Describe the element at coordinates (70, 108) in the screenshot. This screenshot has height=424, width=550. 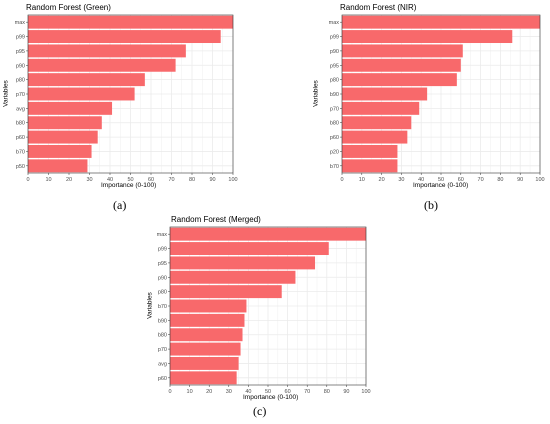
I see `bar-avg` at that location.